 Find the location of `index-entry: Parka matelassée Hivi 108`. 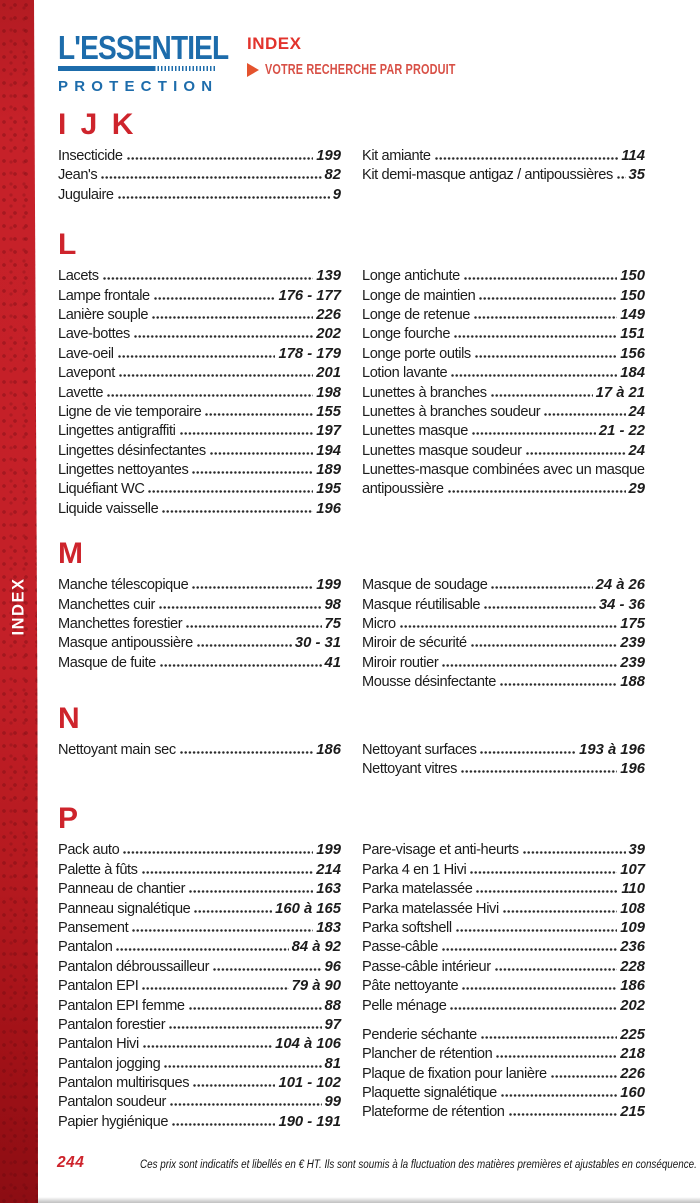

index-entry: Parka matelassée Hivi 108 is located at coordinates (503, 910).